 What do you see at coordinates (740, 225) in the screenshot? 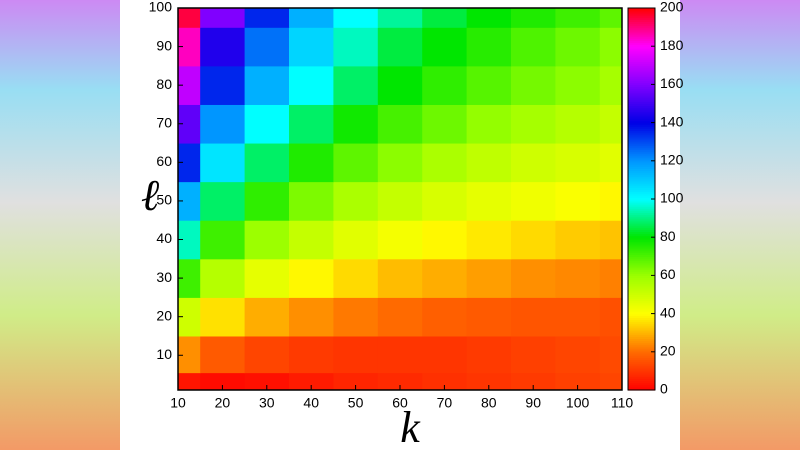
I see `side-blur` at bounding box center [740, 225].